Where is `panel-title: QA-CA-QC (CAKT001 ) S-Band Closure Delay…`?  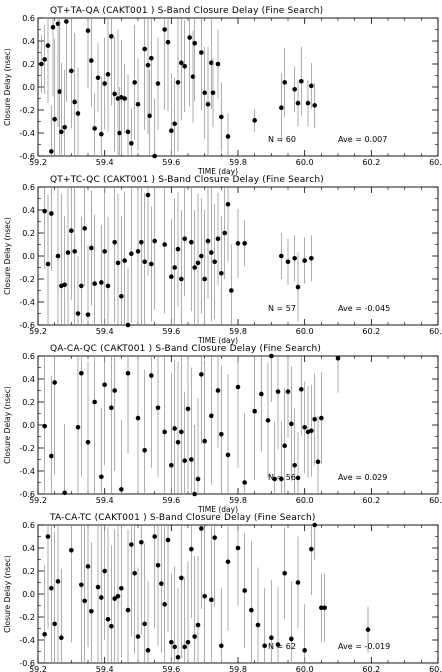
panel-title: QA-CA-QC (CAKT001 ) S-Band Closure Delay… is located at coordinates (185, 349).